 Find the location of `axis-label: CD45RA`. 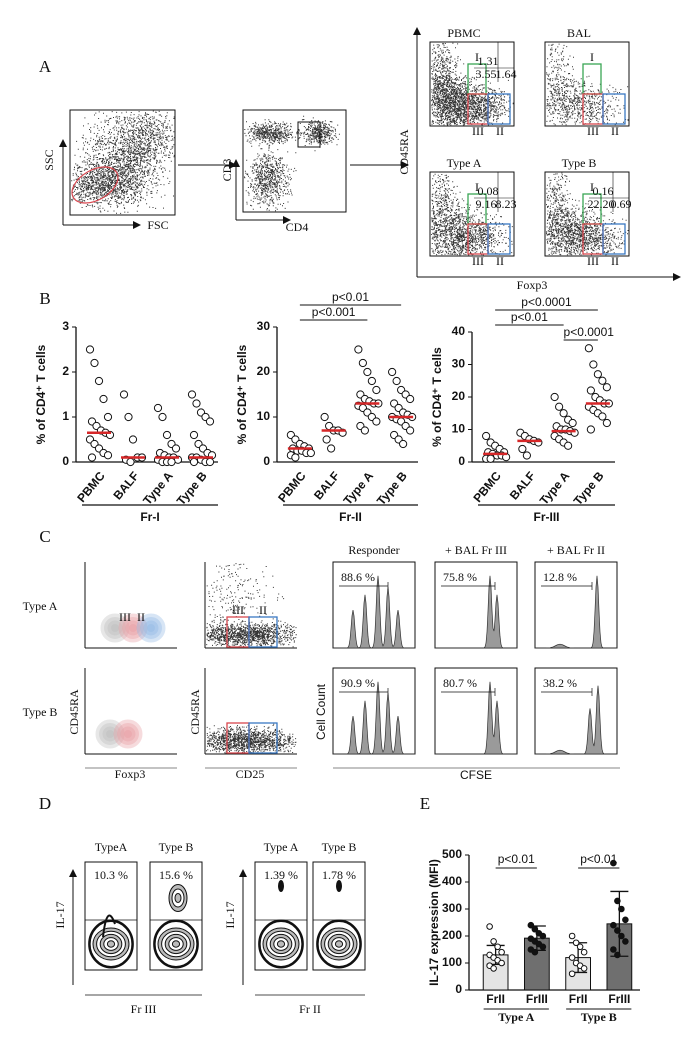

axis-label: CD45RA is located at coordinates (195, 712).